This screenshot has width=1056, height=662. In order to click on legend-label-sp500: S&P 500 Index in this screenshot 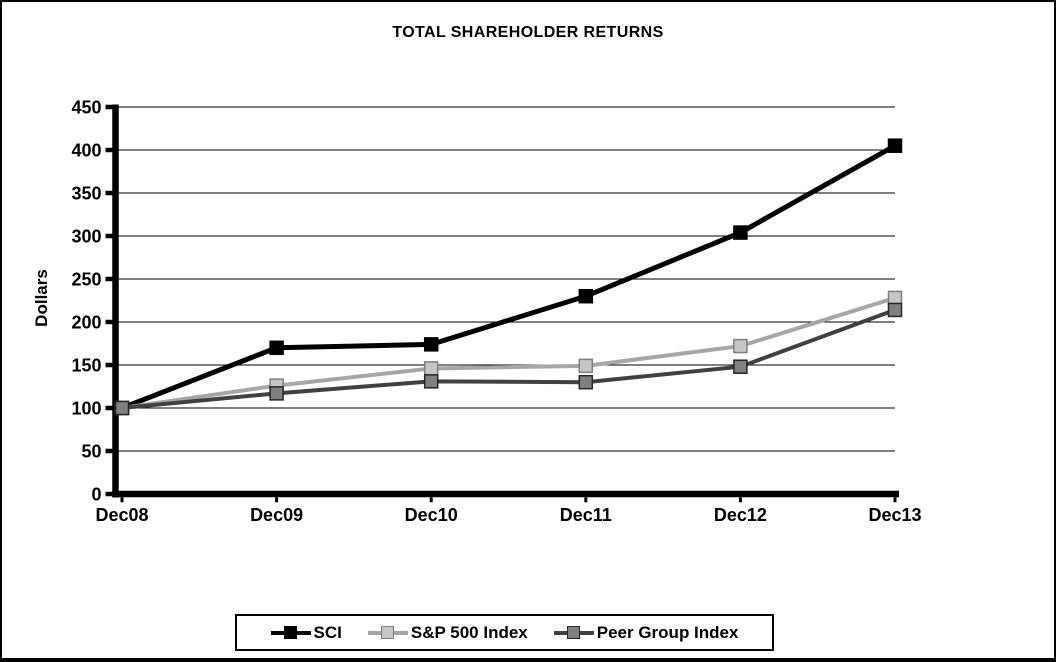, I will do `click(469, 632)`.